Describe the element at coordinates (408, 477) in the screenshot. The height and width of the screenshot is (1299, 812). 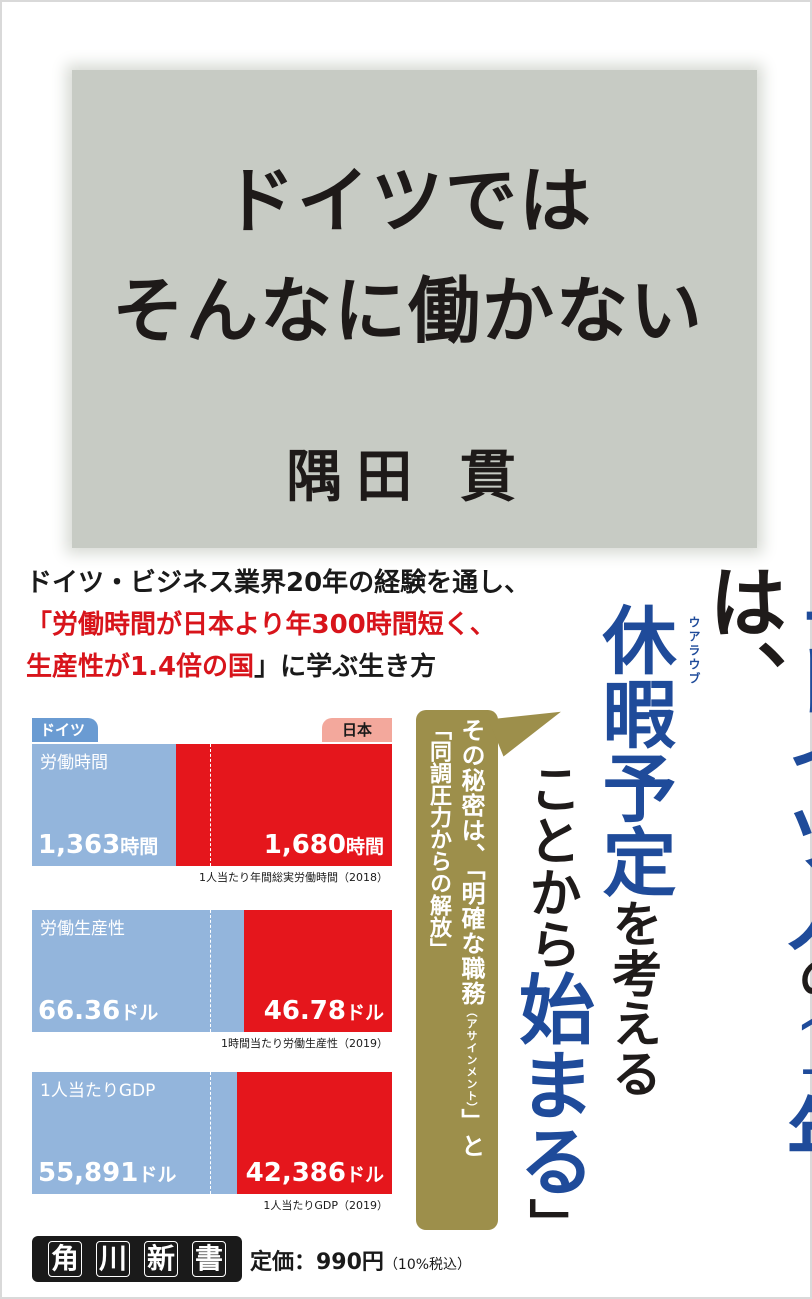
I see `author-name: 隅田 貫` at that location.